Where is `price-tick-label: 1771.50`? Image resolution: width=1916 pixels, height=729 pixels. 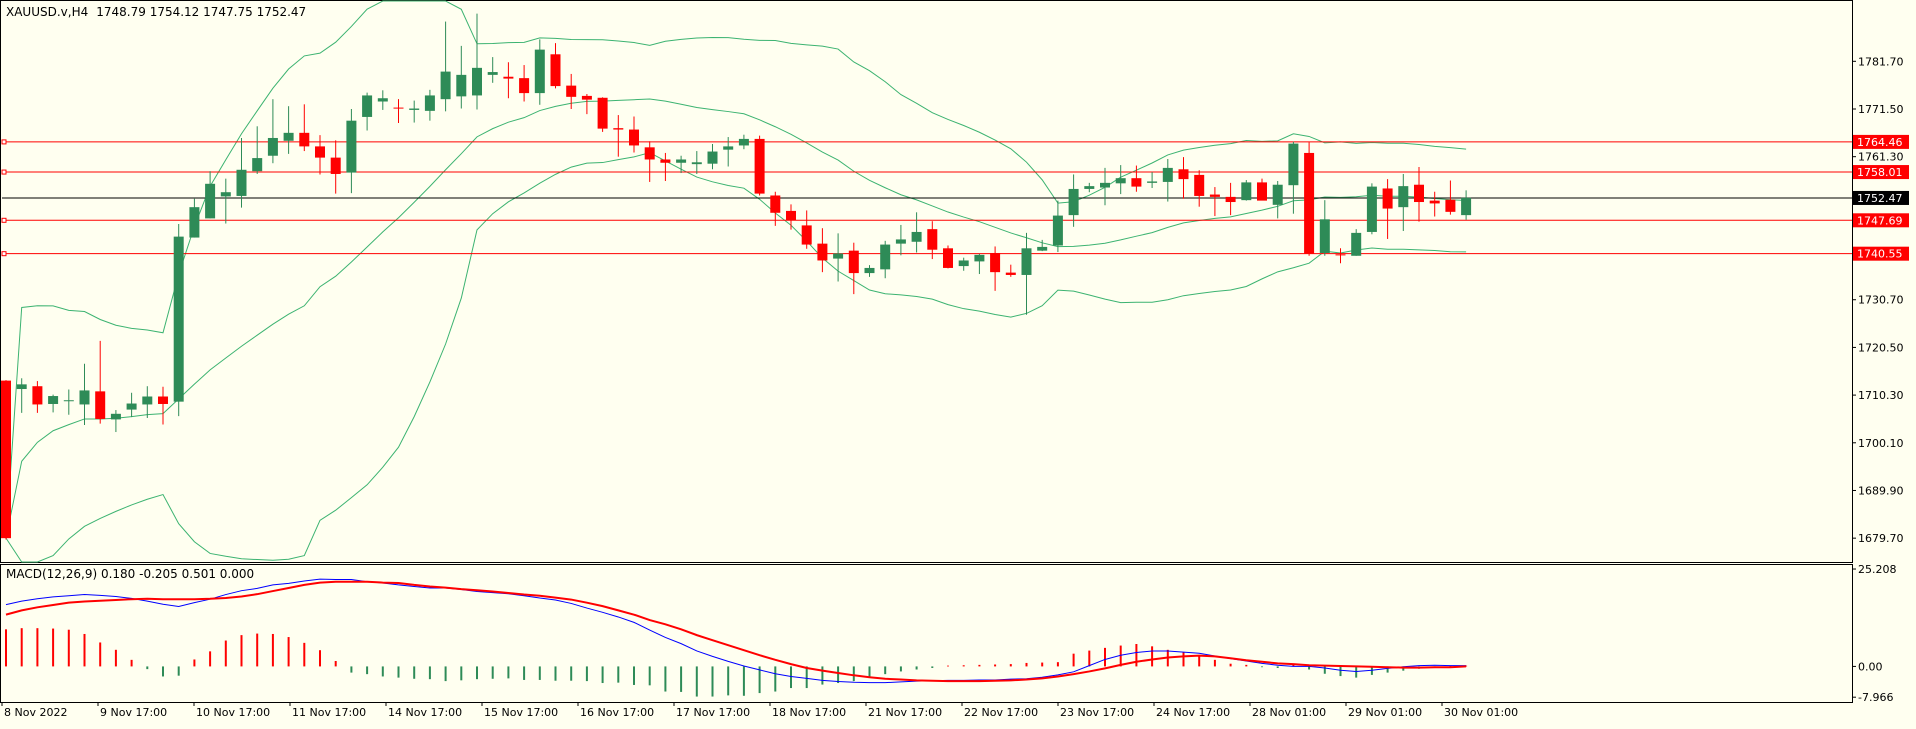 price-tick-label: 1771.50 is located at coordinates (1881, 109).